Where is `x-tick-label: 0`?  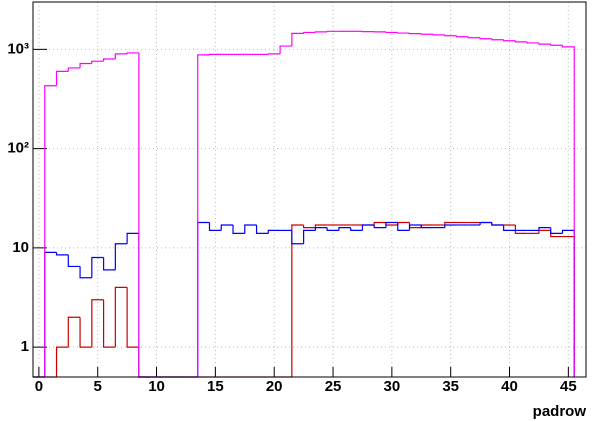 x-tick-label: 0 is located at coordinates (39, 386).